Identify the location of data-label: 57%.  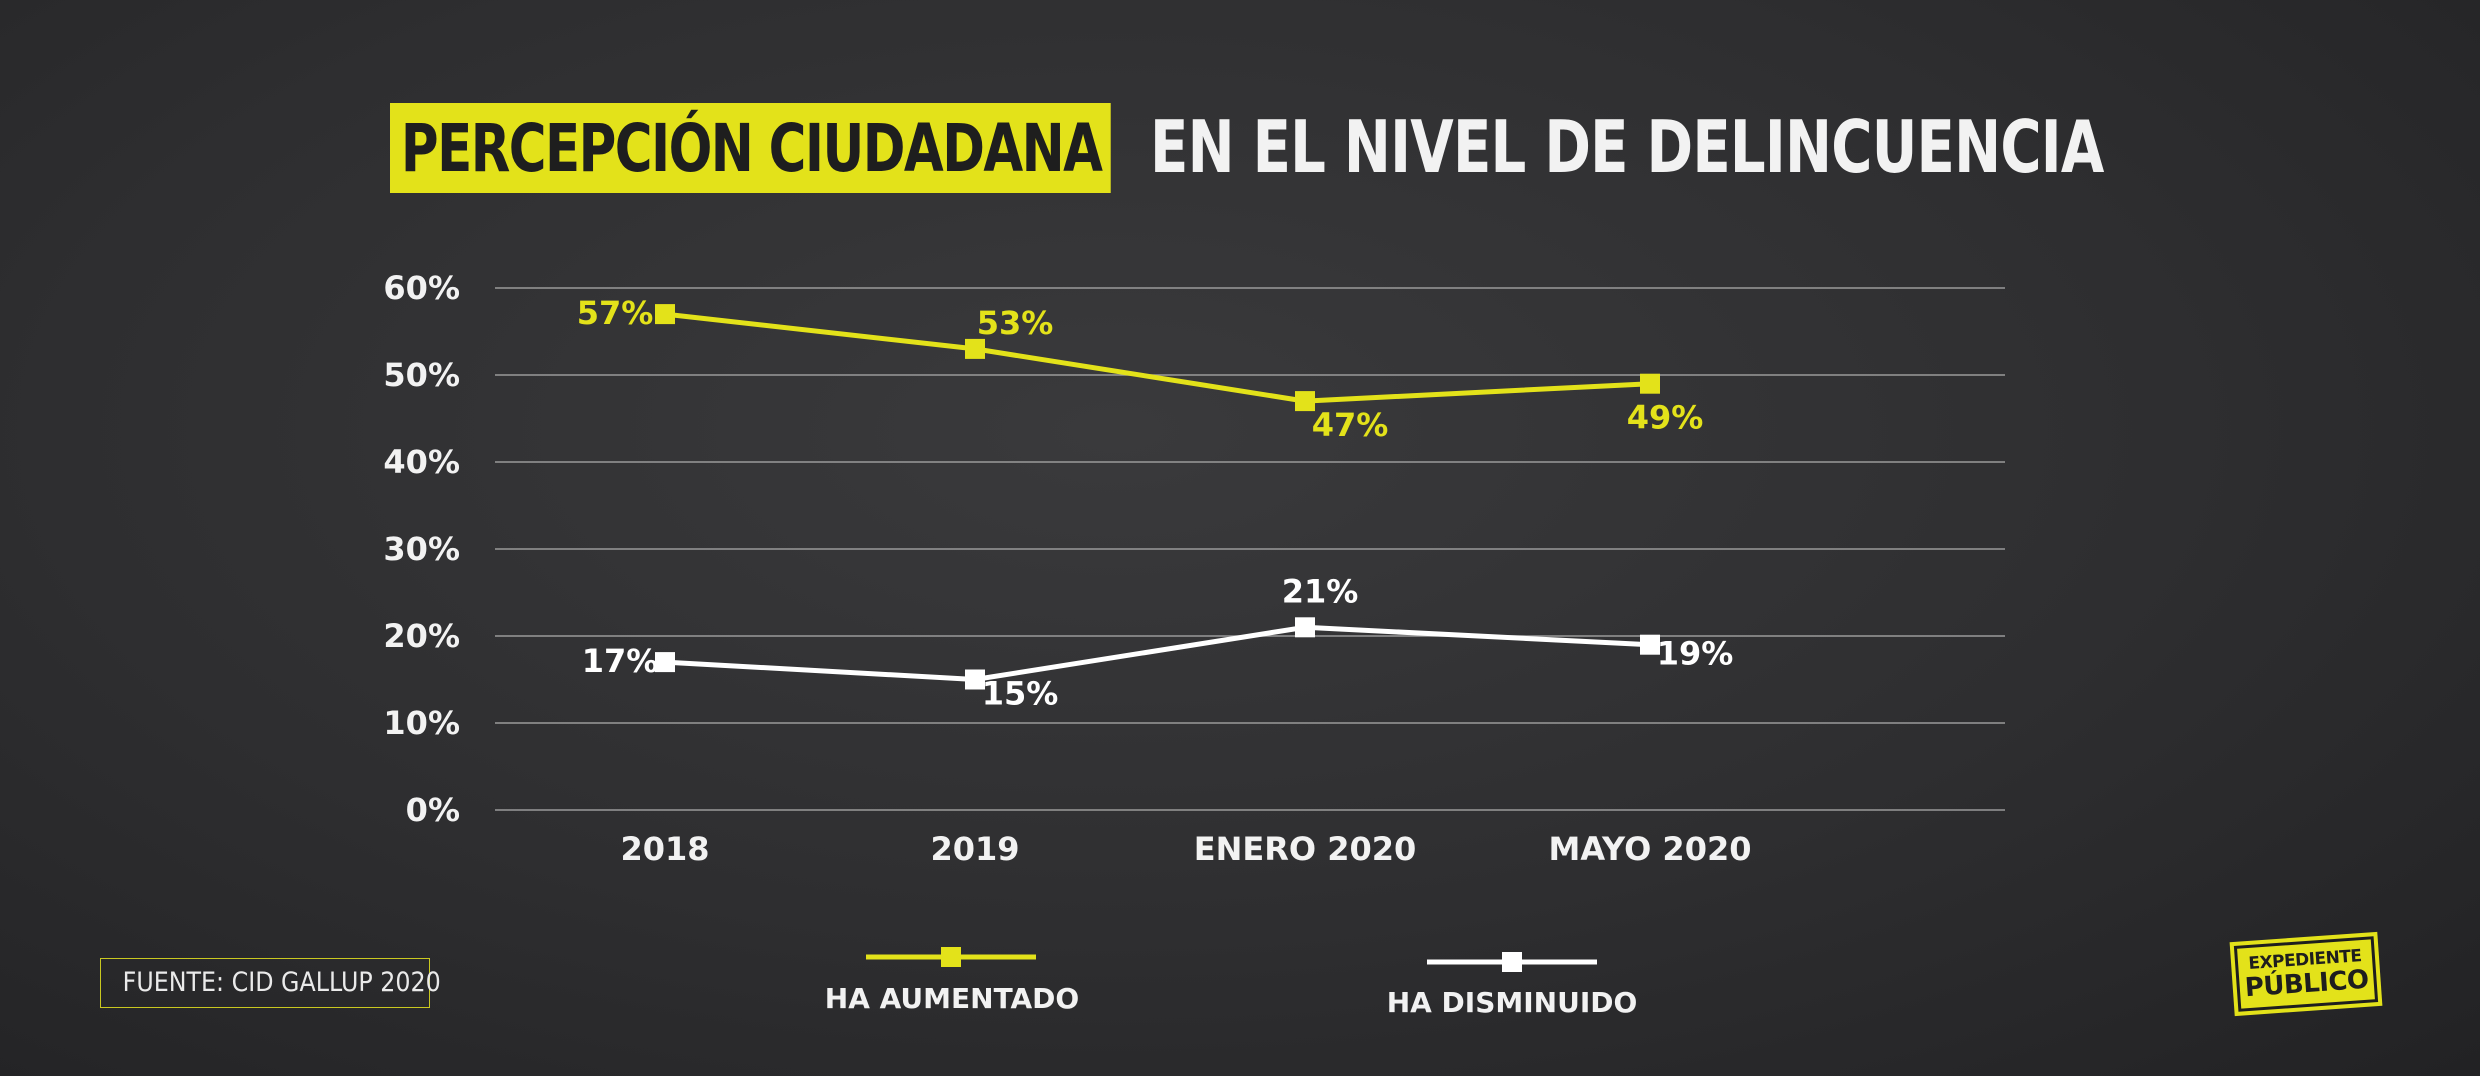
(615, 313).